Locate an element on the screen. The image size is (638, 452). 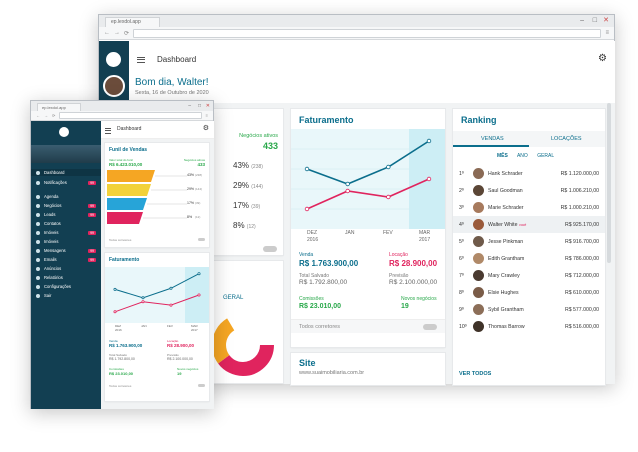
rank-pos: 10º is located at coordinates (463, 326).